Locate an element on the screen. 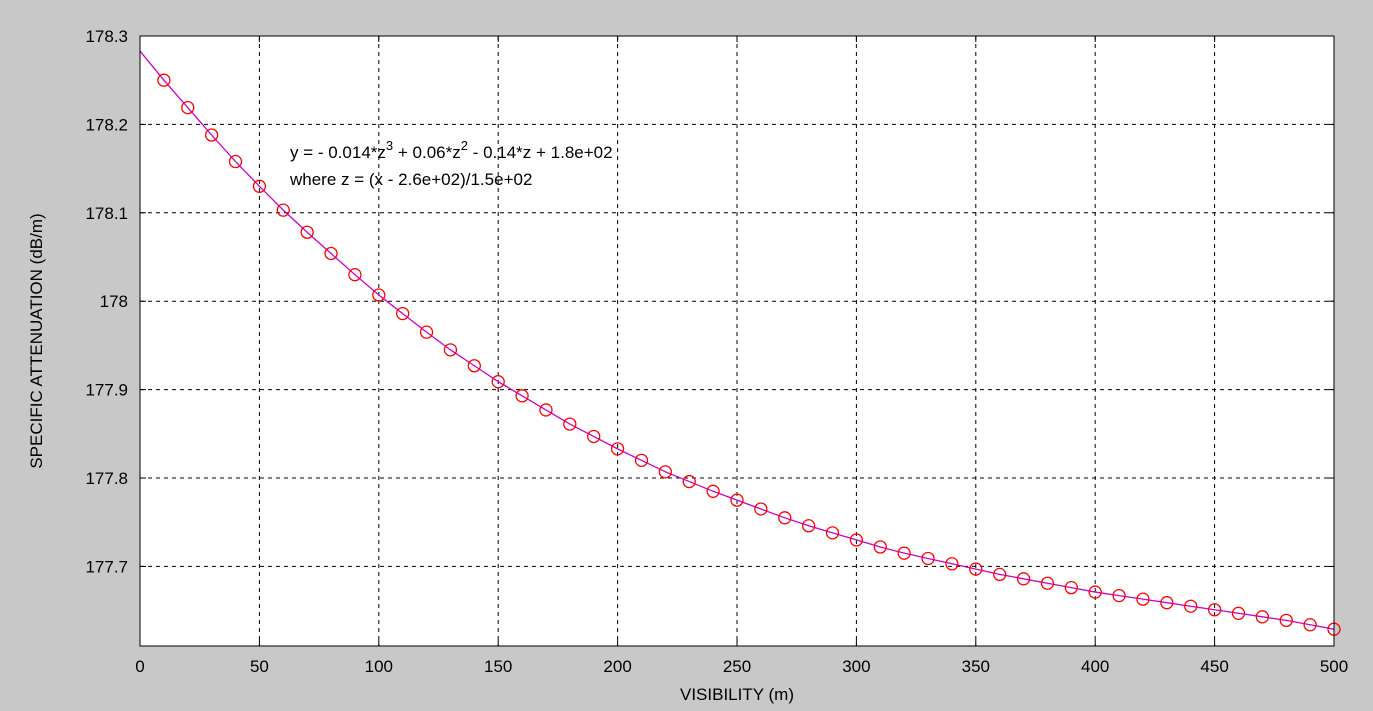 This screenshot has width=1373, height=711. x-tick-label: 300 is located at coordinates (856, 666).